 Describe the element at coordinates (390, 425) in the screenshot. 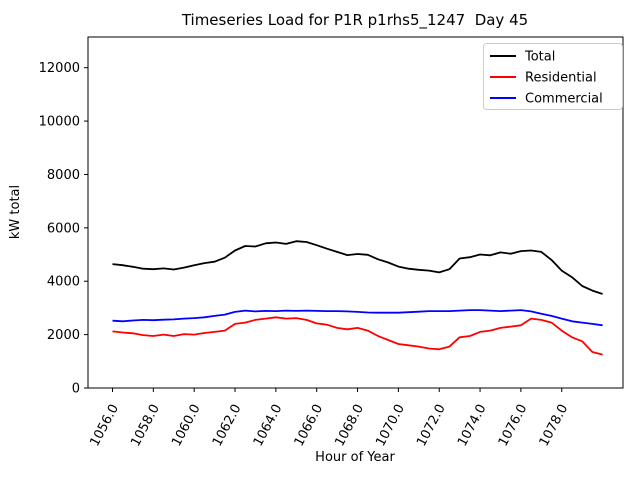

I see `x-tick-label: 1070.0` at that location.